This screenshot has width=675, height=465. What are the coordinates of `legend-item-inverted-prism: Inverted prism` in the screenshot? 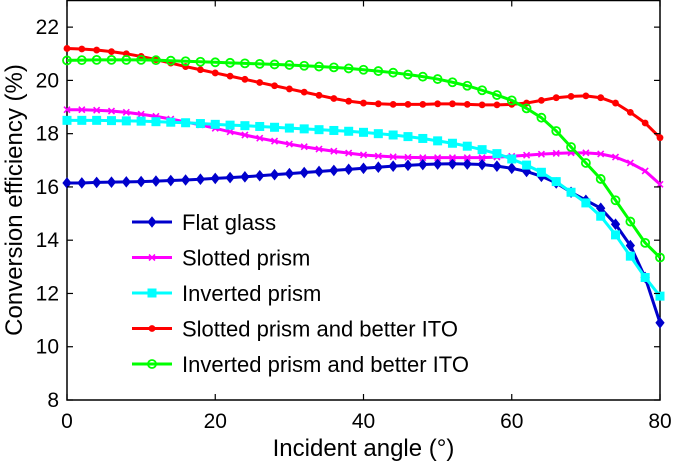 It's located at (226, 293).